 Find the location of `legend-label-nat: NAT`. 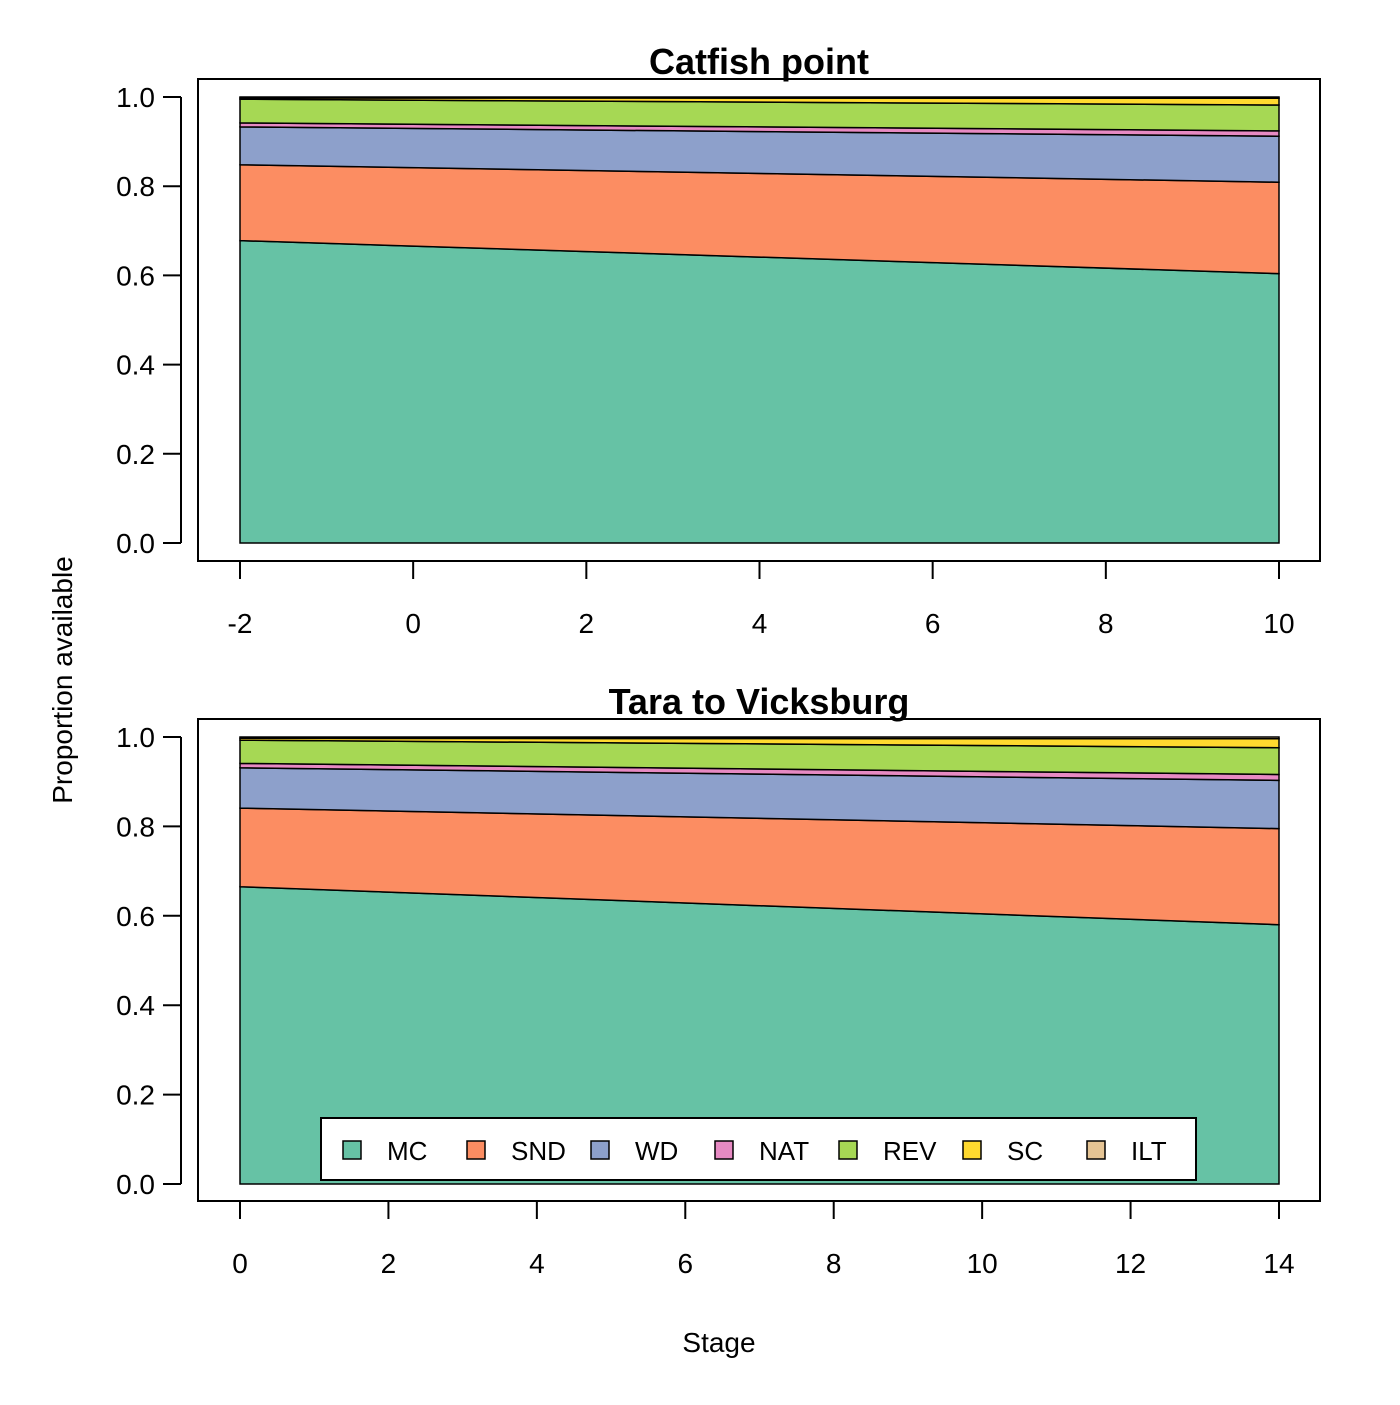

legend-label-nat: NAT is located at coordinates (784, 1151).